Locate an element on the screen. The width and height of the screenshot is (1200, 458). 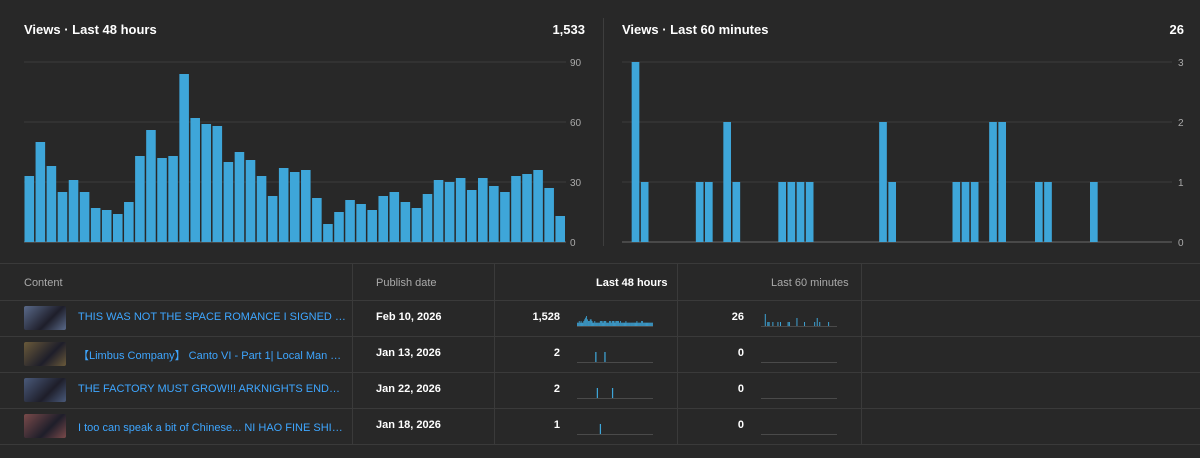
y-tick-label: 30 is located at coordinates (576, 183).